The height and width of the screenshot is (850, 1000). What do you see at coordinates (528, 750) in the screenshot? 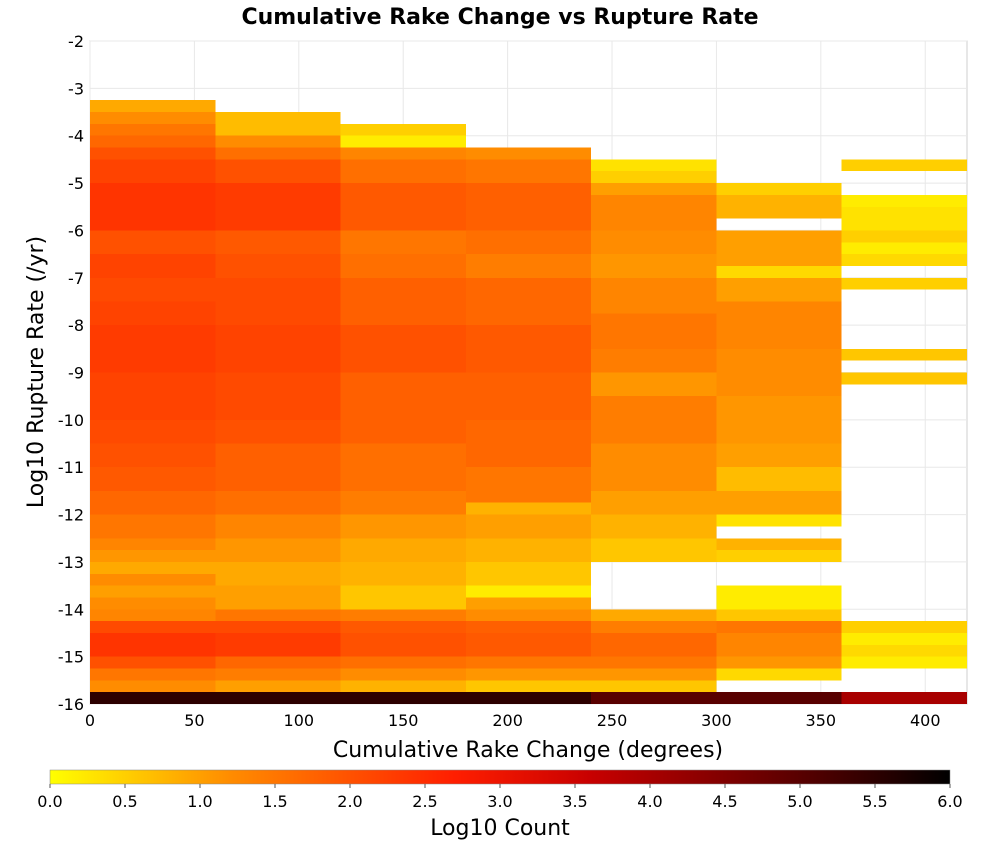
I see `x-axis-label: Cumulative Rake Change (degrees)` at bounding box center [528, 750].